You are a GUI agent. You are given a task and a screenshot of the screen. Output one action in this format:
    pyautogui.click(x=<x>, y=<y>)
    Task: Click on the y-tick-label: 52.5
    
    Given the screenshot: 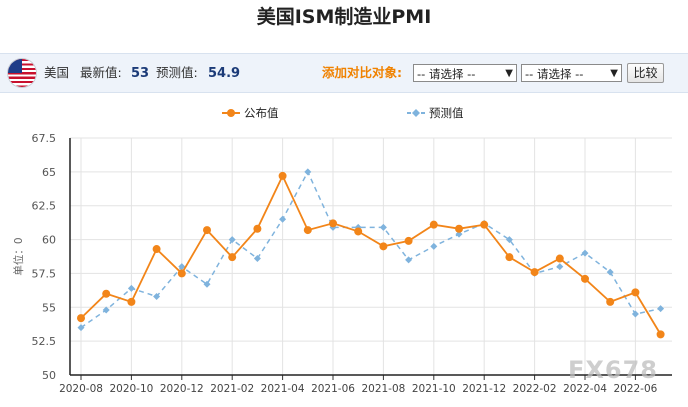 What is the action you would take?
    pyautogui.click(x=44, y=341)
    